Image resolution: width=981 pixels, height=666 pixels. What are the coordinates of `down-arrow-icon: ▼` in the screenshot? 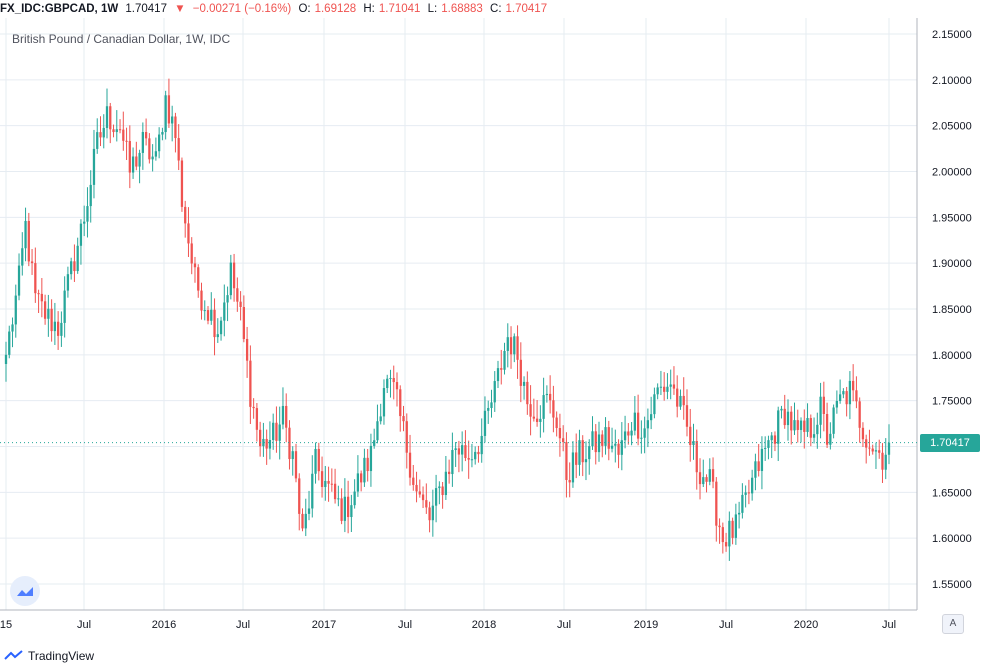 It's located at (180, 9).